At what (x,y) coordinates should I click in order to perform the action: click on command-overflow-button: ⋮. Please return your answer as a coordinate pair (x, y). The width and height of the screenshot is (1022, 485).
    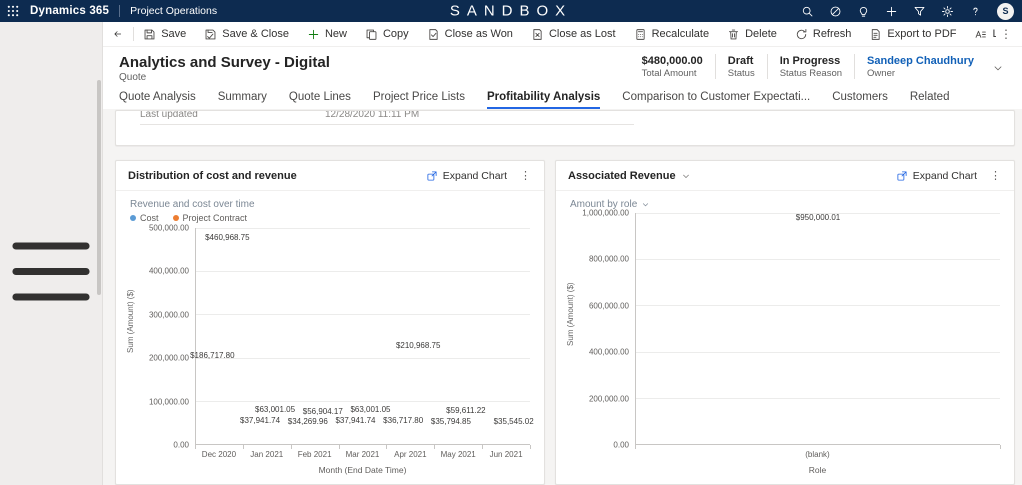
    Looking at the image, I should click on (1006, 34).